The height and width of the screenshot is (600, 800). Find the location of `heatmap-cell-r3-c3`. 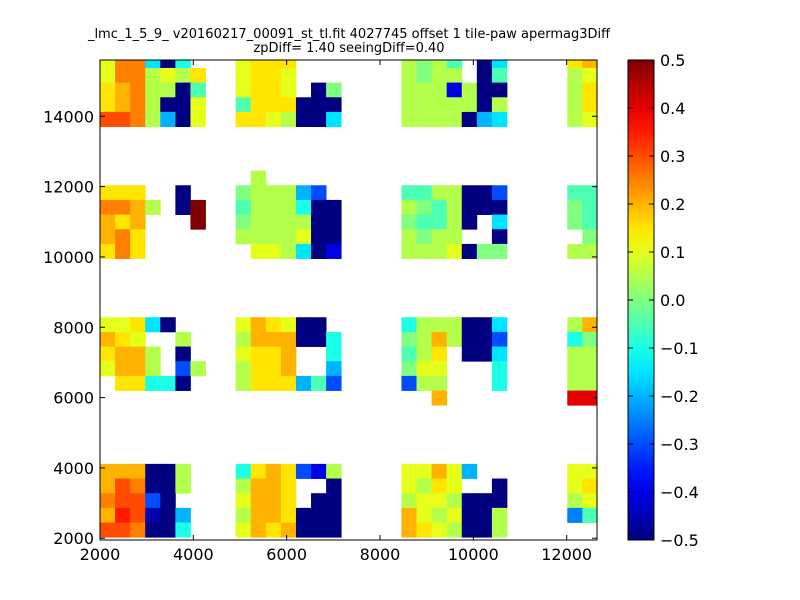

heatmap-cell-r3-c3 is located at coordinates (153, 105).